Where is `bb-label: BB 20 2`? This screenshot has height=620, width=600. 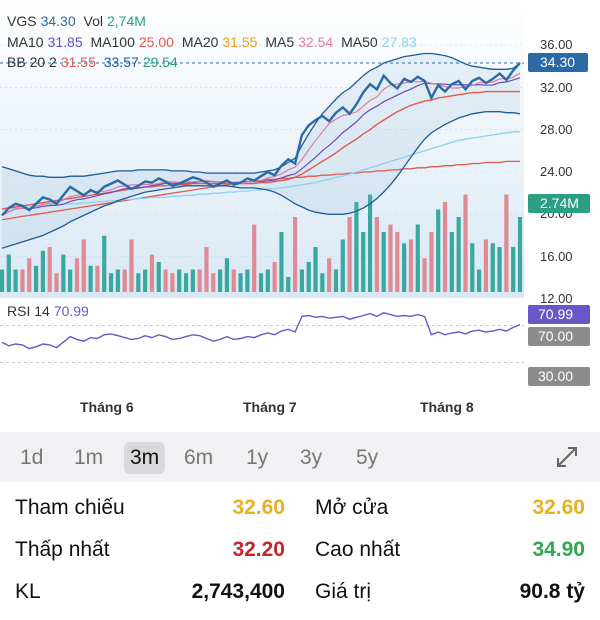
bb-label: BB 20 2 is located at coordinates (32, 62).